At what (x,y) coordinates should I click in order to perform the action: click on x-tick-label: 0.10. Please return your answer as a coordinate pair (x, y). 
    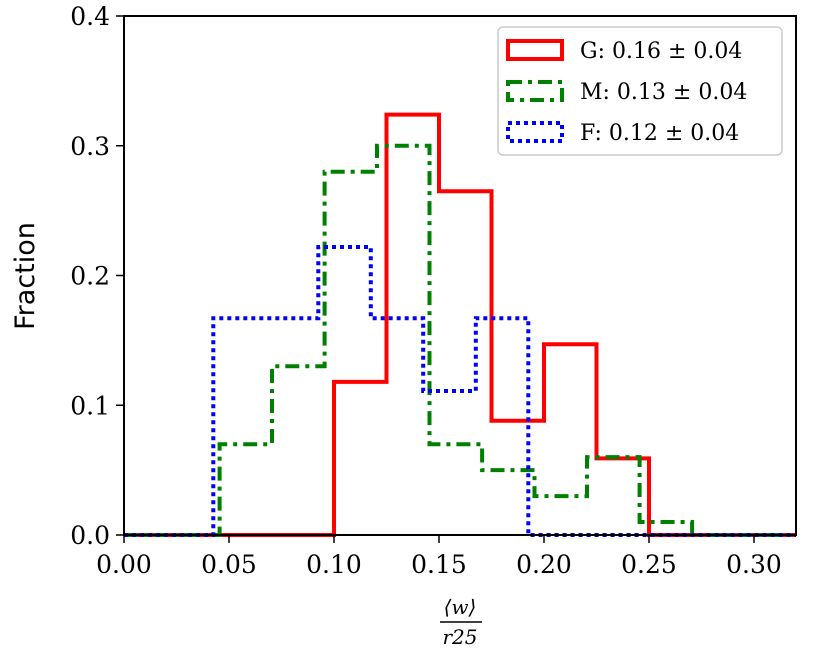
    Looking at the image, I should click on (334, 564).